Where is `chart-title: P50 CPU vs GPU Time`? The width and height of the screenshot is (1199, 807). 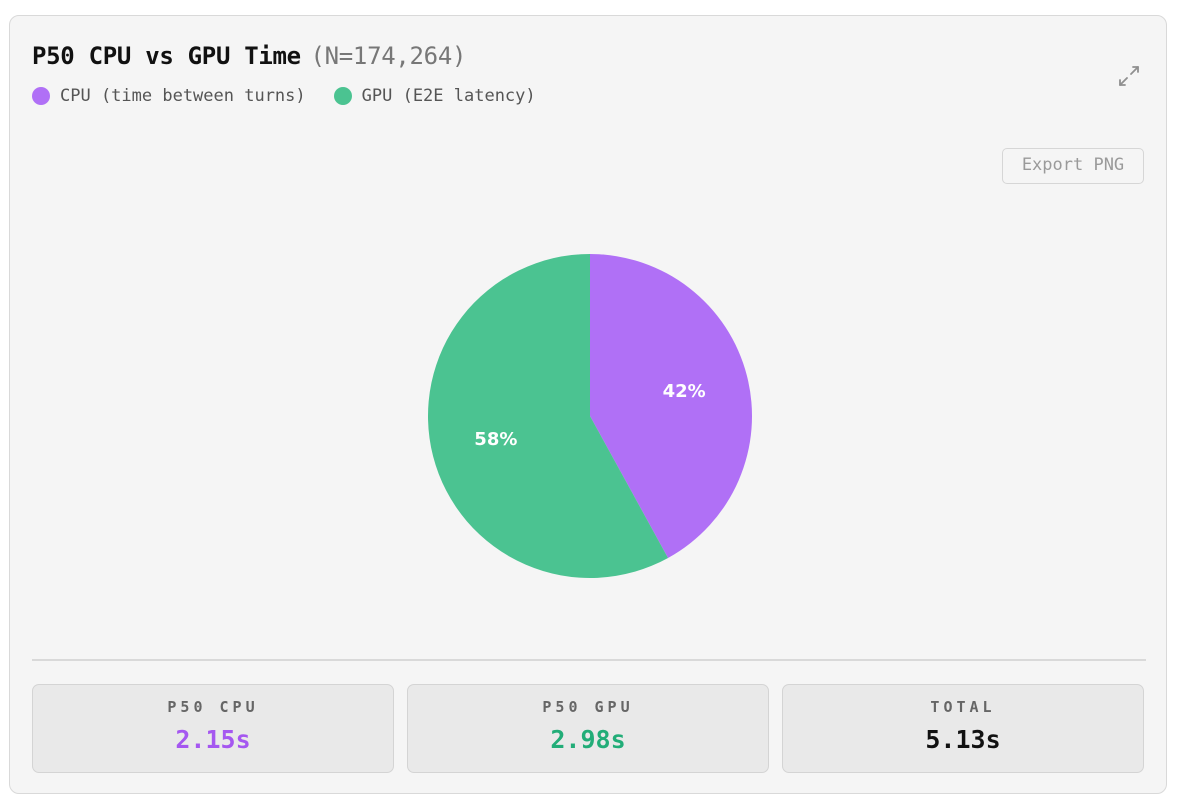 chart-title: P50 CPU vs GPU Time is located at coordinates (166, 56).